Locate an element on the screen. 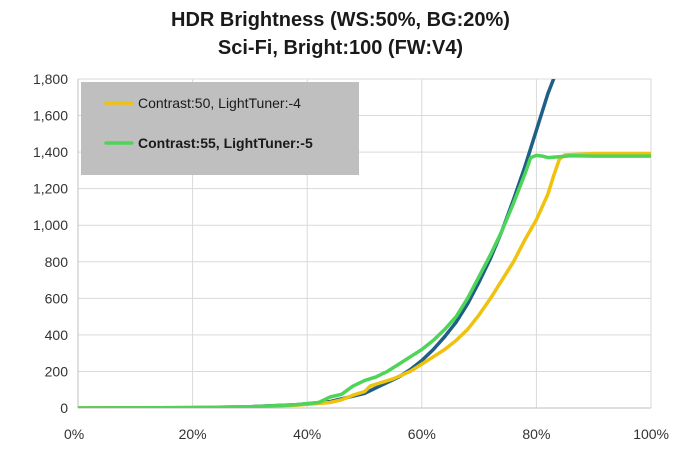 The image size is (681, 455). y-tick-label: 400 is located at coordinates (57, 335).